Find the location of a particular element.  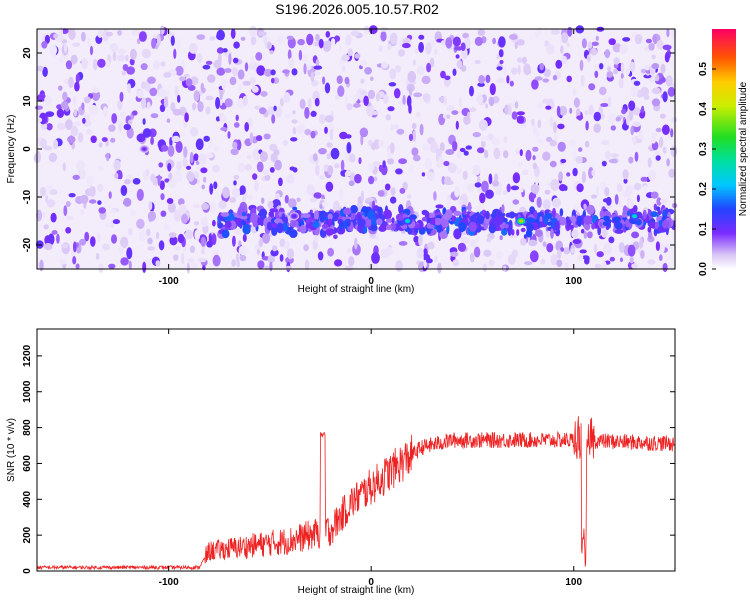

snr-y-tick-label: 400 is located at coordinates (27, 499).